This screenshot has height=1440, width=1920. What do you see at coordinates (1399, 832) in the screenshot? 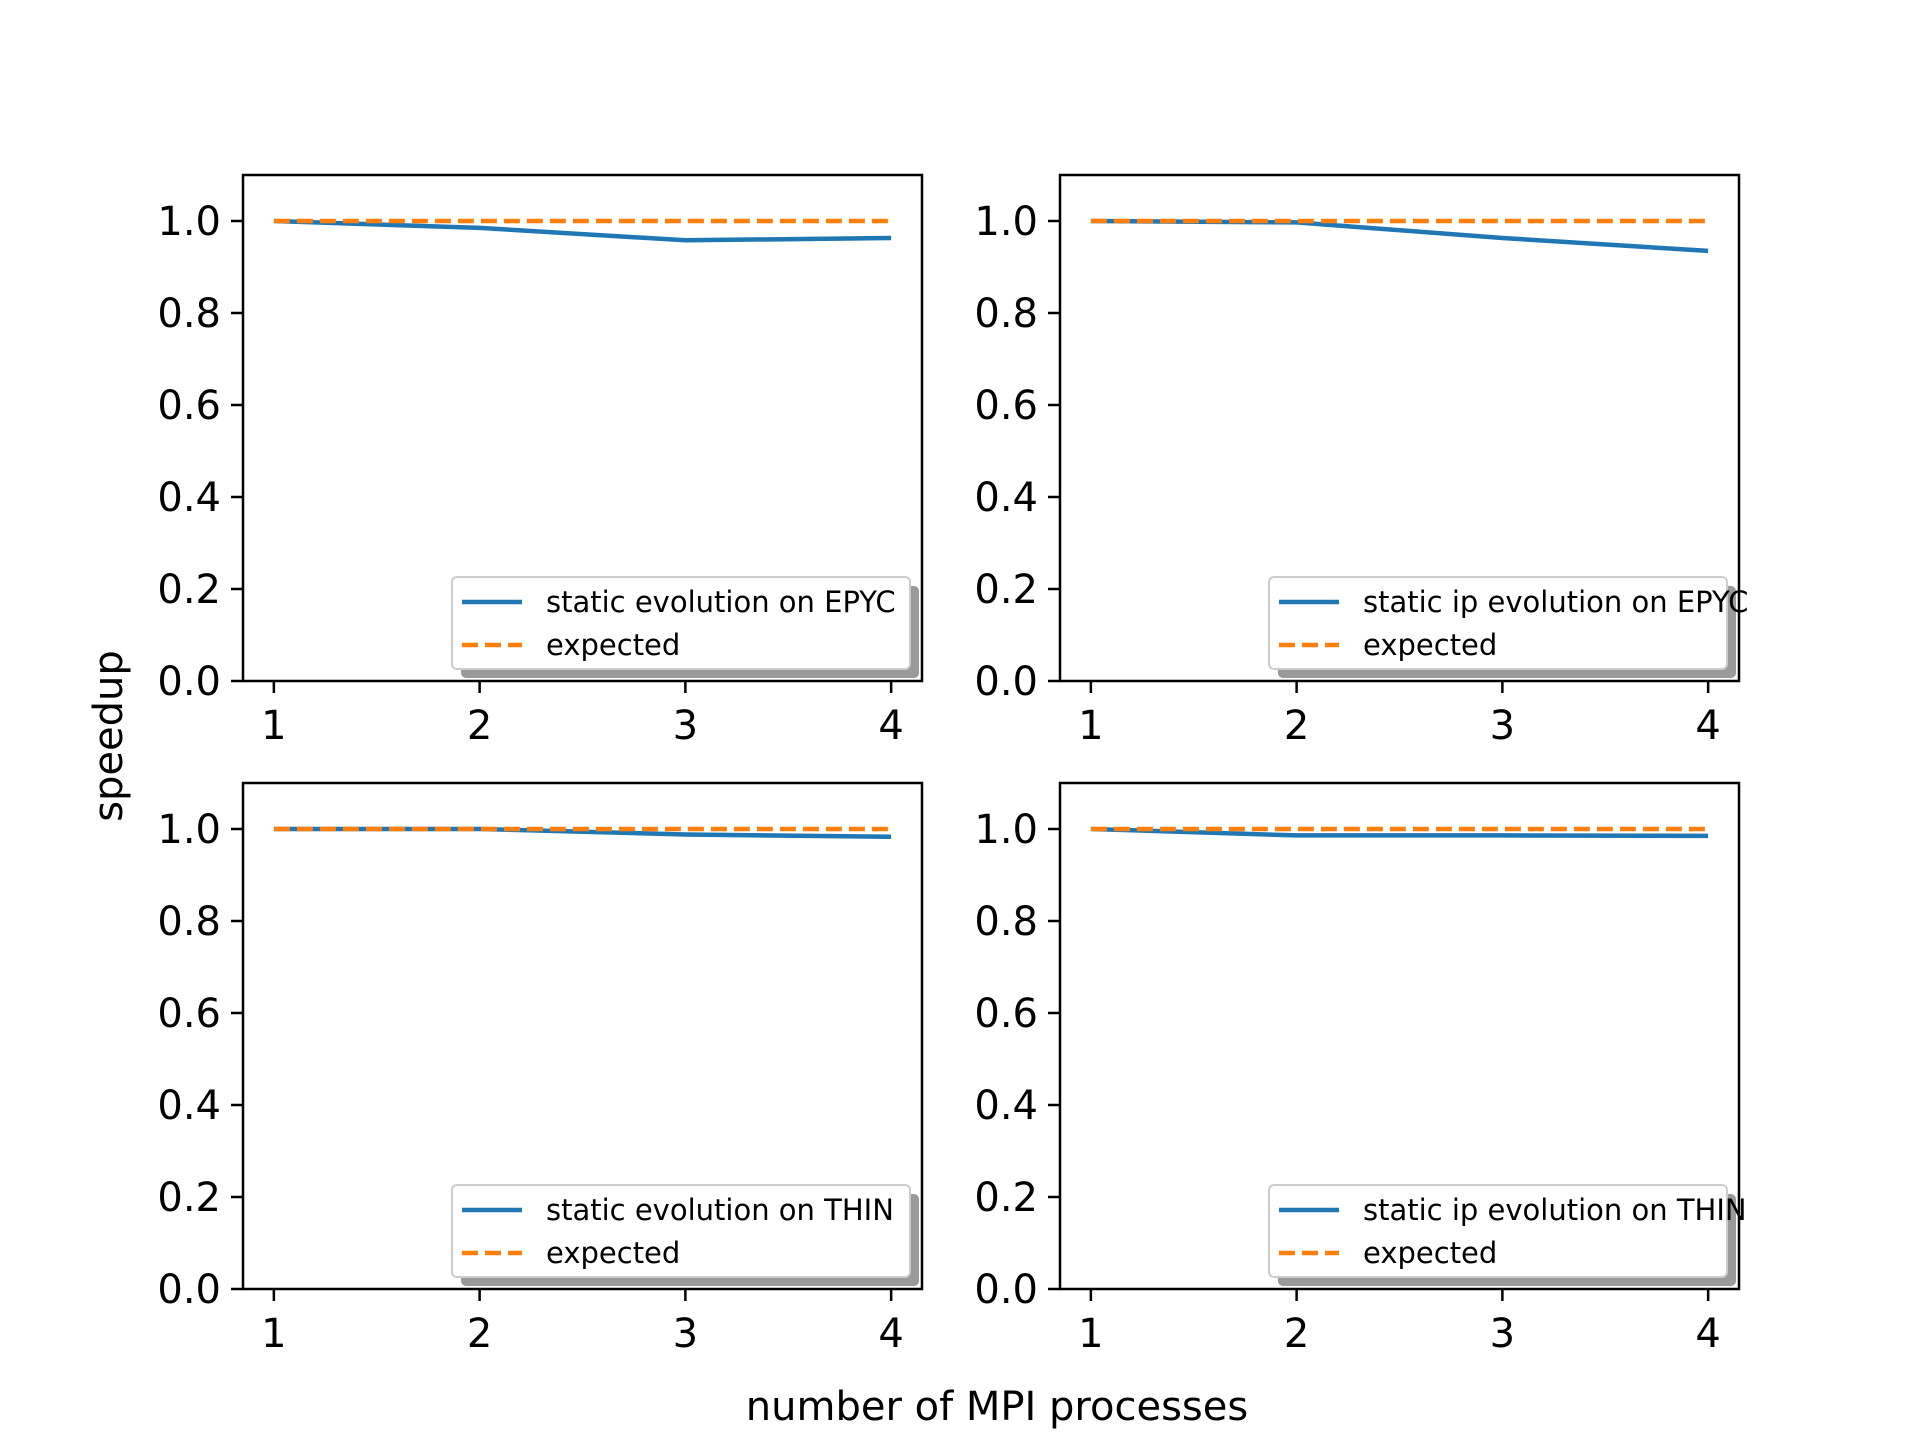
I see `measured-line-thin-static-ip` at bounding box center [1399, 832].